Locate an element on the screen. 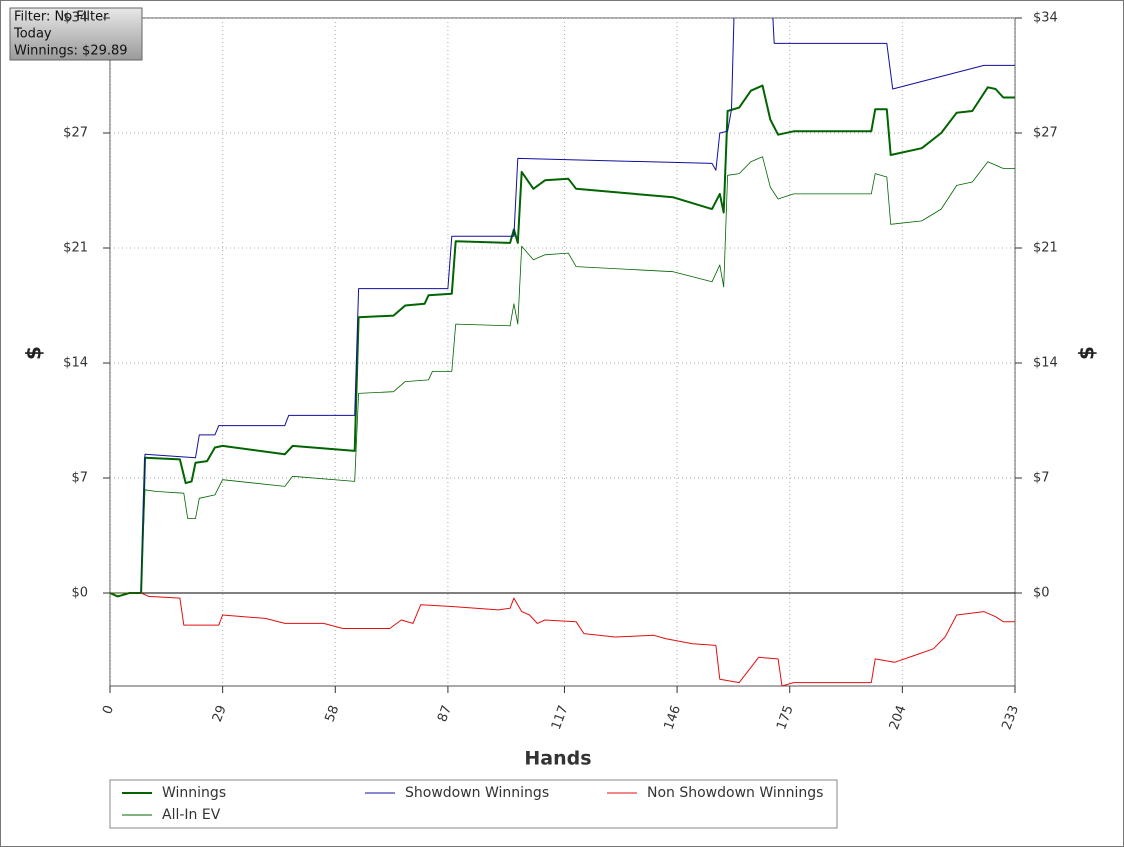 This screenshot has height=847, width=1124. y2-tick-label: $21 is located at coordinates (1045, 247).